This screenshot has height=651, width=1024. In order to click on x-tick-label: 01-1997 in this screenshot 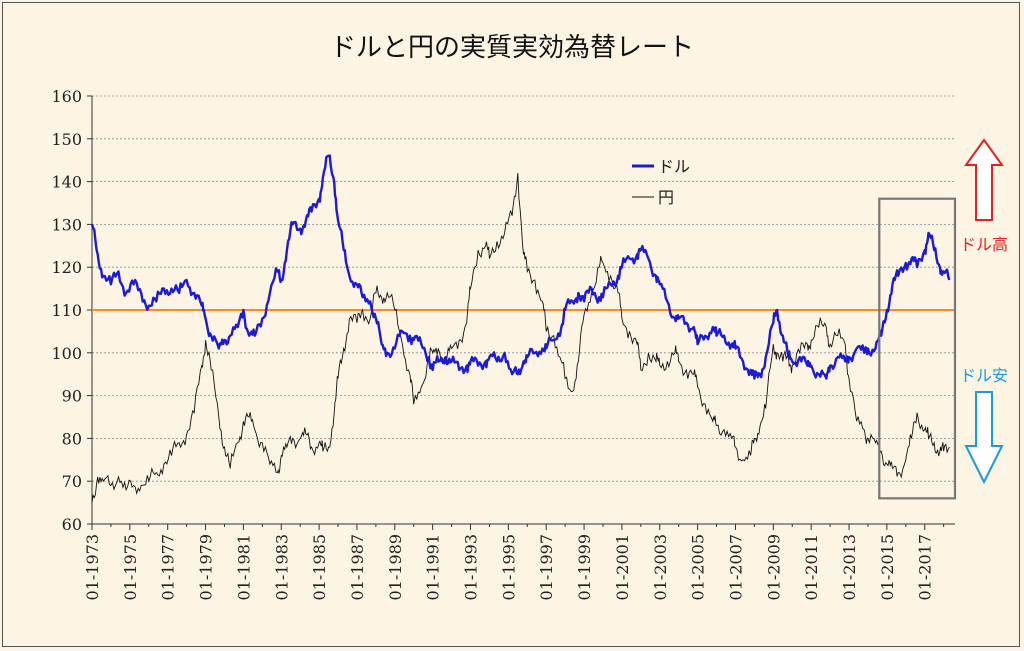, I will do `click(546, 567)`.